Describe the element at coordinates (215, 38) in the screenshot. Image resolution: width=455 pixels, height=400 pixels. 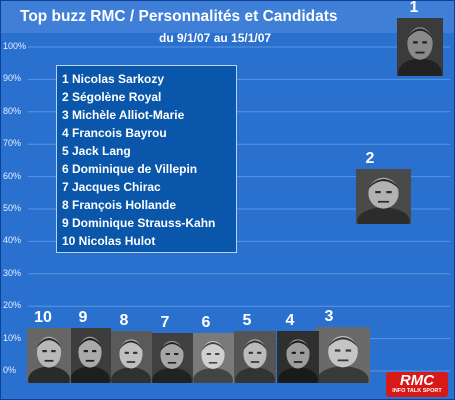
I see `chart-subtitle: du 9/1/07 au 15/1/07` at that location.